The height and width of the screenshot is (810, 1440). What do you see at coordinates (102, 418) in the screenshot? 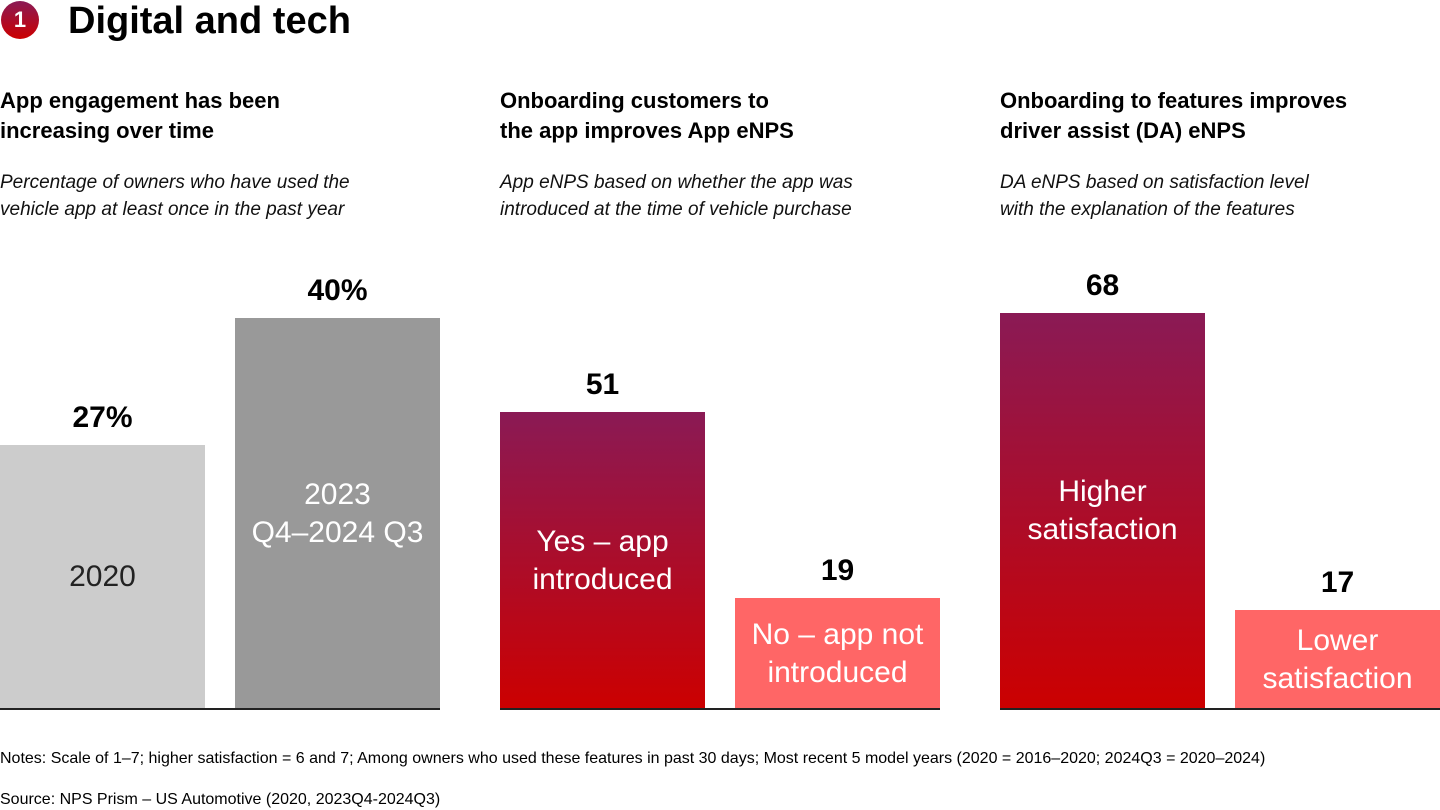
I see `value-label: 27%` at bounding box center [102, 418].